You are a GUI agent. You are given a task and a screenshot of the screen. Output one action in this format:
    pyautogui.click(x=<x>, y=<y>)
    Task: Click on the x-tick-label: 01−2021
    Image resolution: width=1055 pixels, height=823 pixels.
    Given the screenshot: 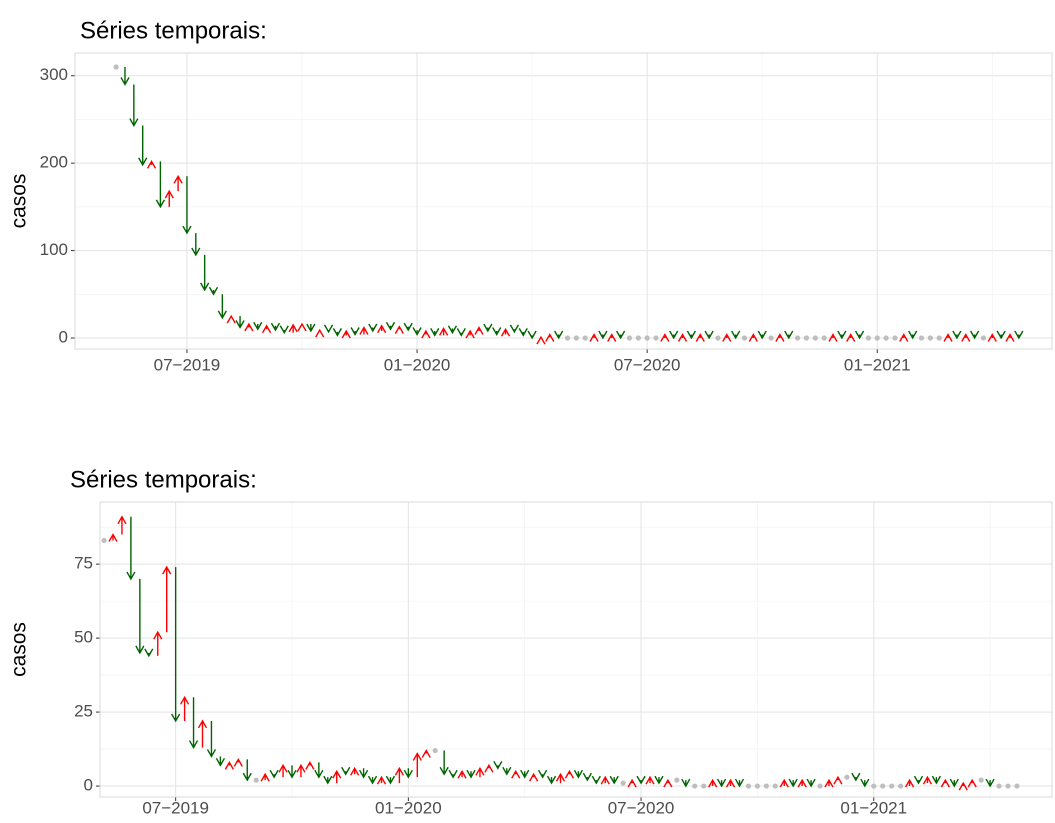 What is the action you would take?
    pyautogui.click(x=873, y=807)
    